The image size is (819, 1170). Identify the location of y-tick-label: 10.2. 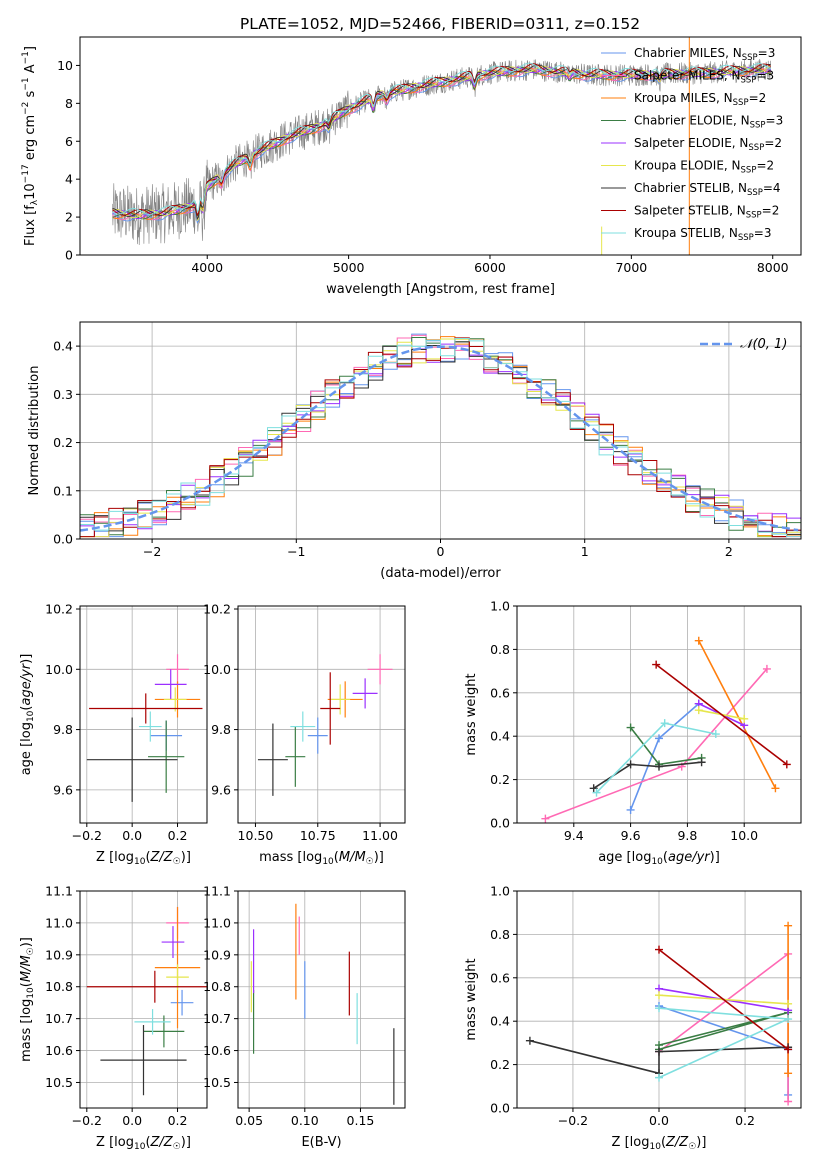
(217, 609).